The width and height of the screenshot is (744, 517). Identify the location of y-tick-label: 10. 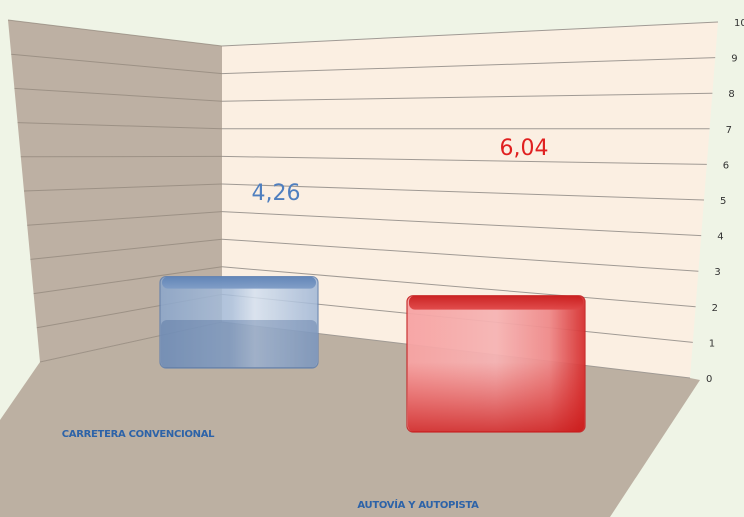
(739, 23).